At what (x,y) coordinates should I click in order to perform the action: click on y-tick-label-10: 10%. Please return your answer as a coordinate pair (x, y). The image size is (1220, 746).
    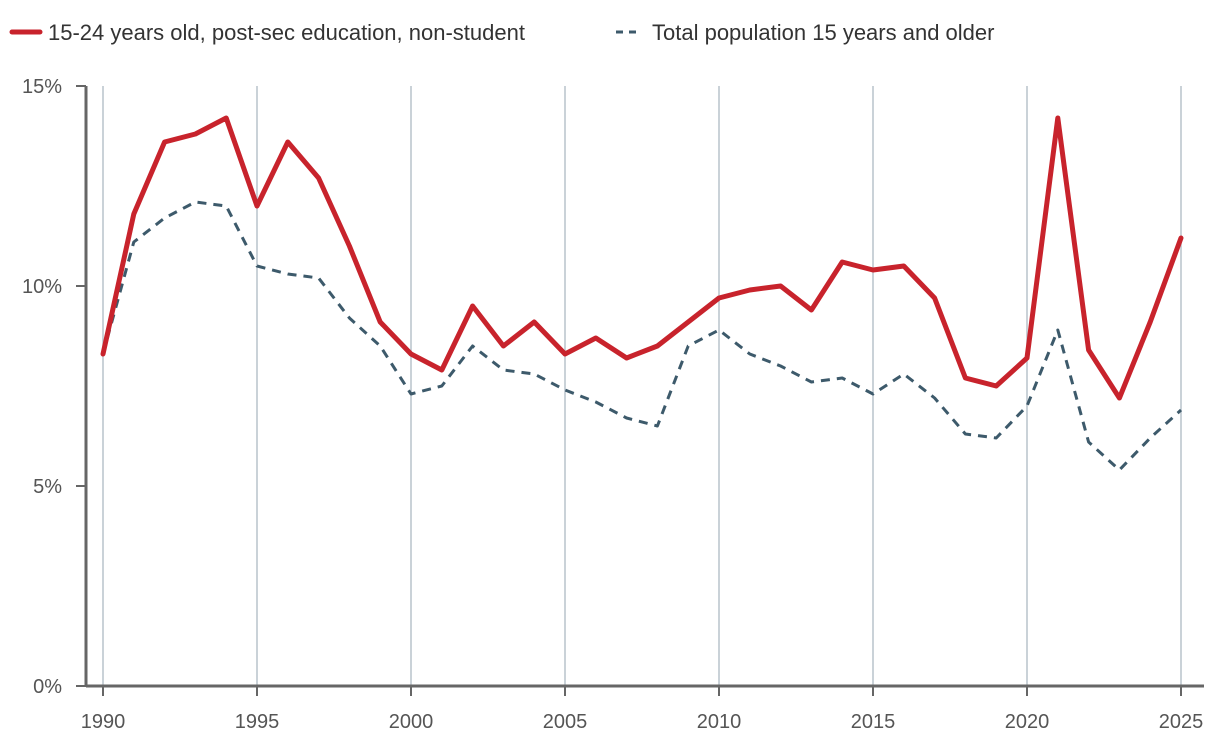
    Looking at the image, I should click on (42, 287).